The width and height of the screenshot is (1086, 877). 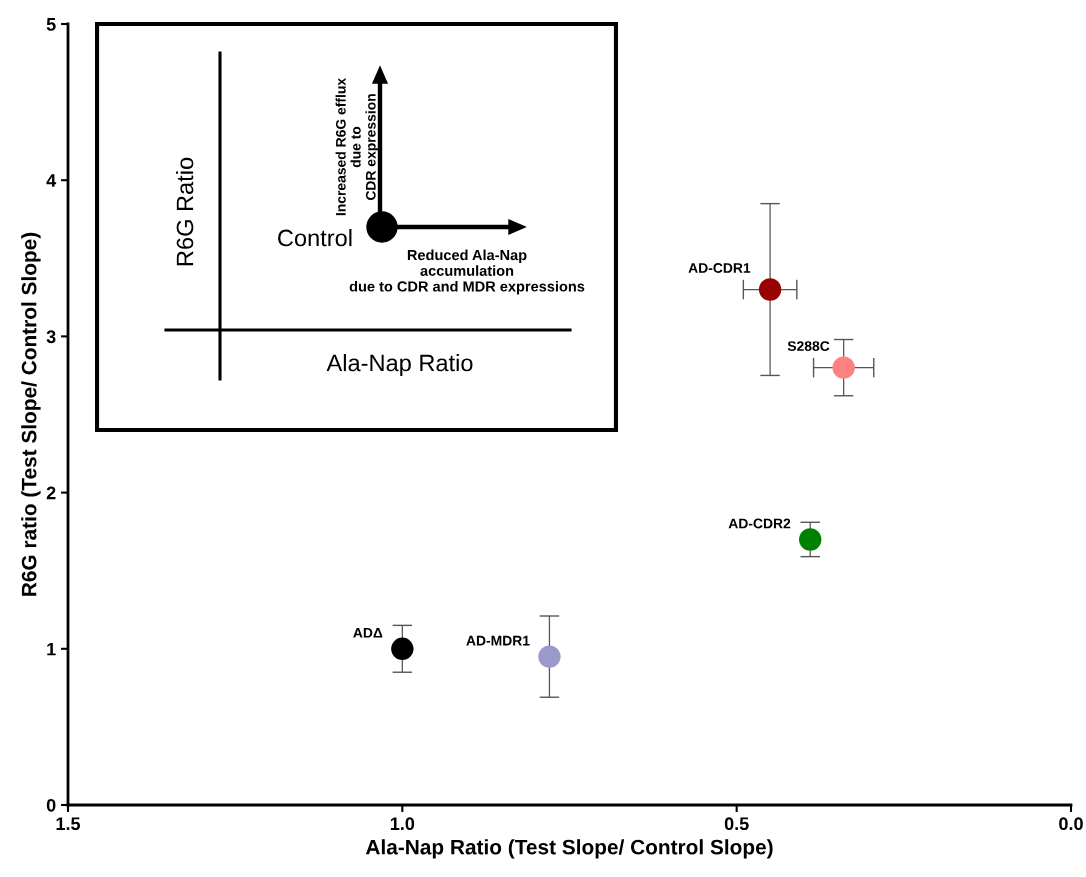 I want to click on y-tick-label: 2, so click(x=51, y=493).